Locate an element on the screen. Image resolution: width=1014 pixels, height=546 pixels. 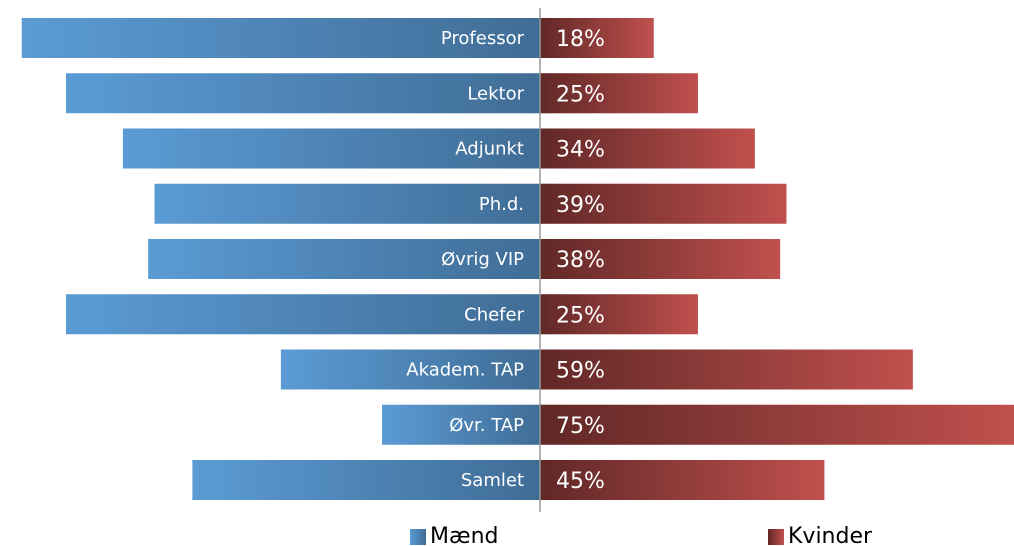
legend-label: Kvinder is located at coordinates (830, 535).